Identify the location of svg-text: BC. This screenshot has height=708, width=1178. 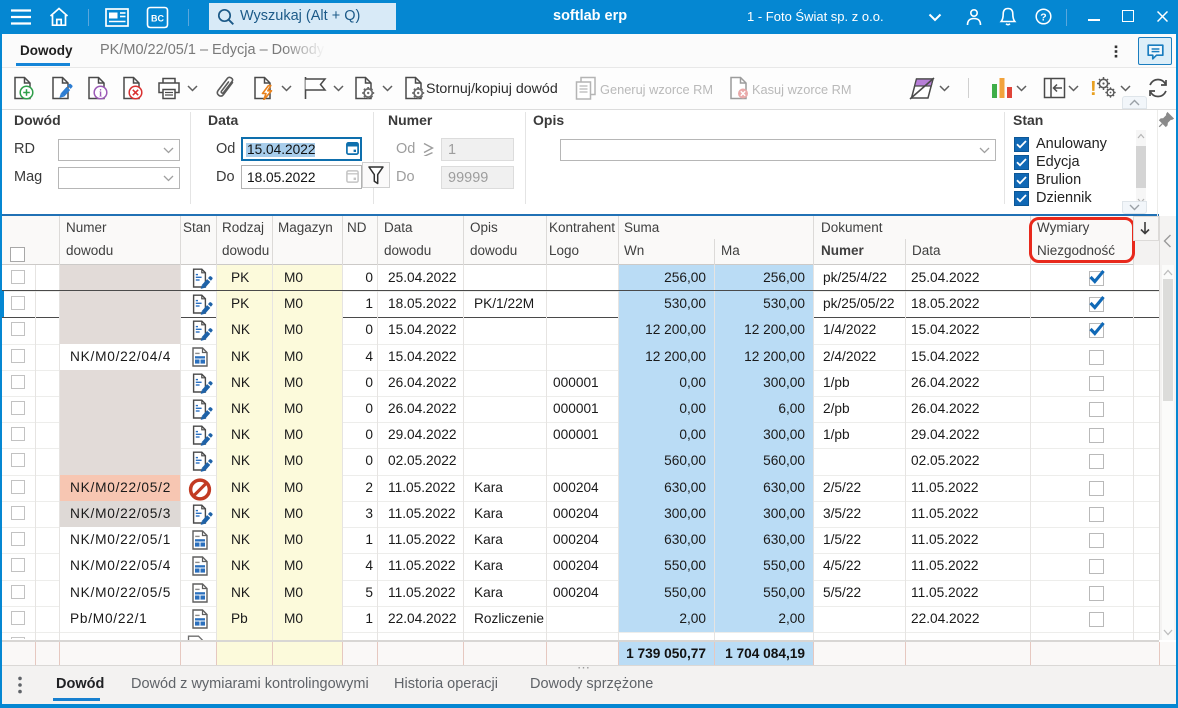
(157, 19).